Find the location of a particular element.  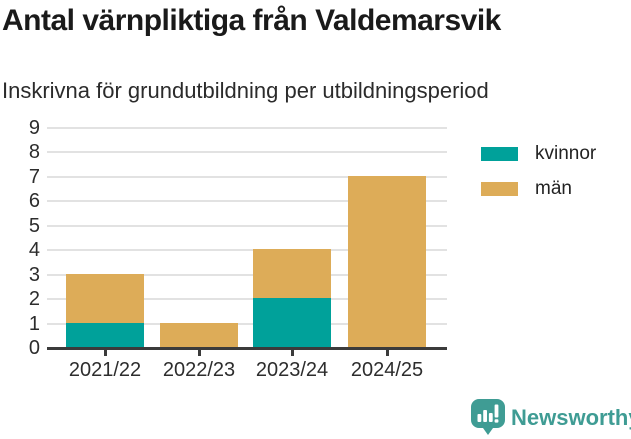

y-axis-tick-label: 0 is located at coordinates (34, 348).